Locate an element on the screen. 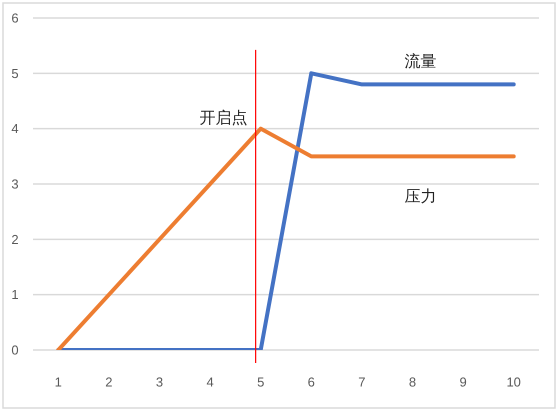  x-tick-label: 3 is located at coordinates (160, 382).